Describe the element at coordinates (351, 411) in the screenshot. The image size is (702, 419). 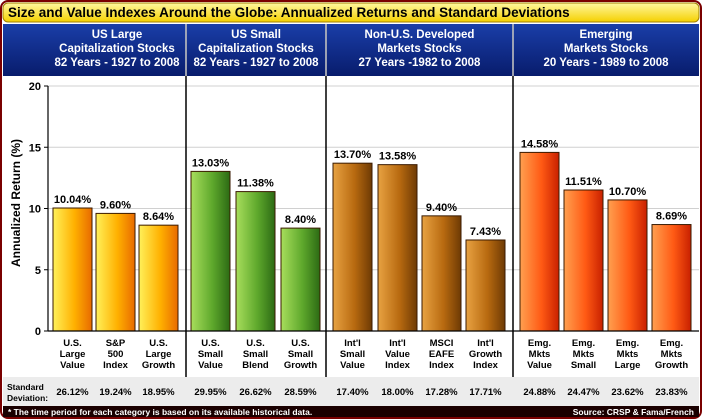
I see `footer-bar` at that location.